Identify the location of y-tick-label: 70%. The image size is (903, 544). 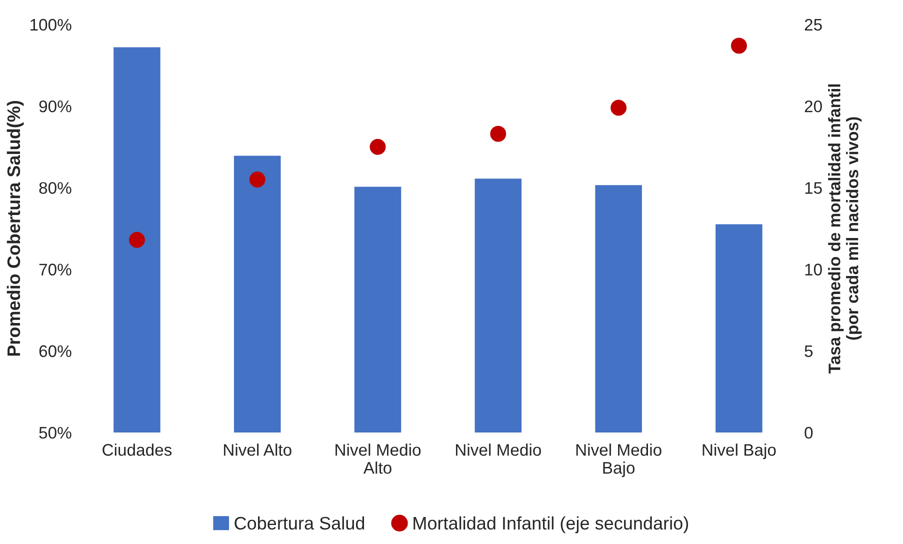
(55, 270).